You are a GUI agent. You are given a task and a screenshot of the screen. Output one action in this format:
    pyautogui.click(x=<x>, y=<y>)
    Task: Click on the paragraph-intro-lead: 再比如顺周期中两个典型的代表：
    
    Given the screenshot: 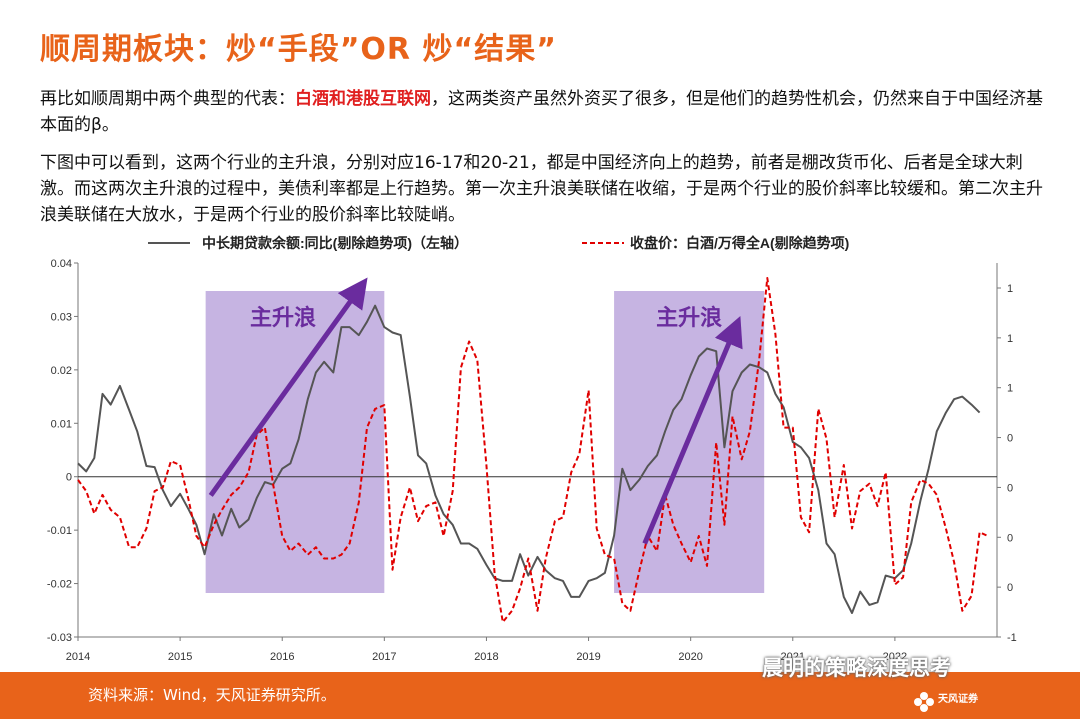 What is the action you would take?
    pyautogui.click(x=167, y=99)
    